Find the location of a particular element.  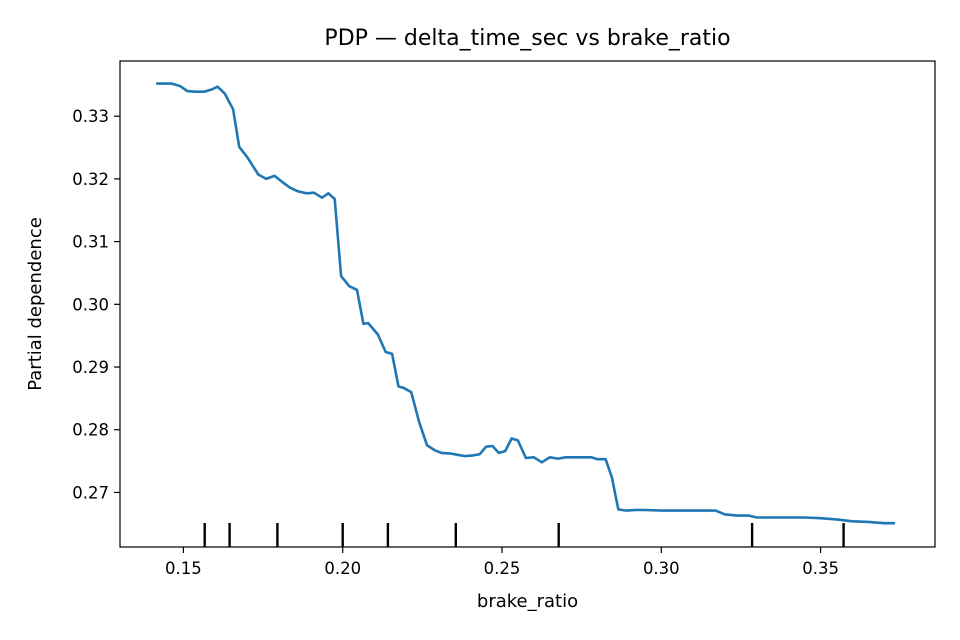

y-tick-label: 0.32 is located at coordinates (90, 179).